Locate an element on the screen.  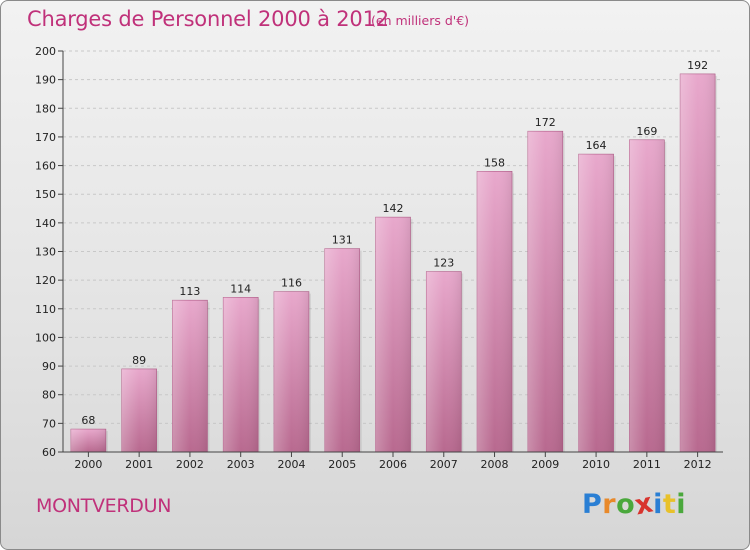
logo-letter: P is located at coordinates (592, 504).